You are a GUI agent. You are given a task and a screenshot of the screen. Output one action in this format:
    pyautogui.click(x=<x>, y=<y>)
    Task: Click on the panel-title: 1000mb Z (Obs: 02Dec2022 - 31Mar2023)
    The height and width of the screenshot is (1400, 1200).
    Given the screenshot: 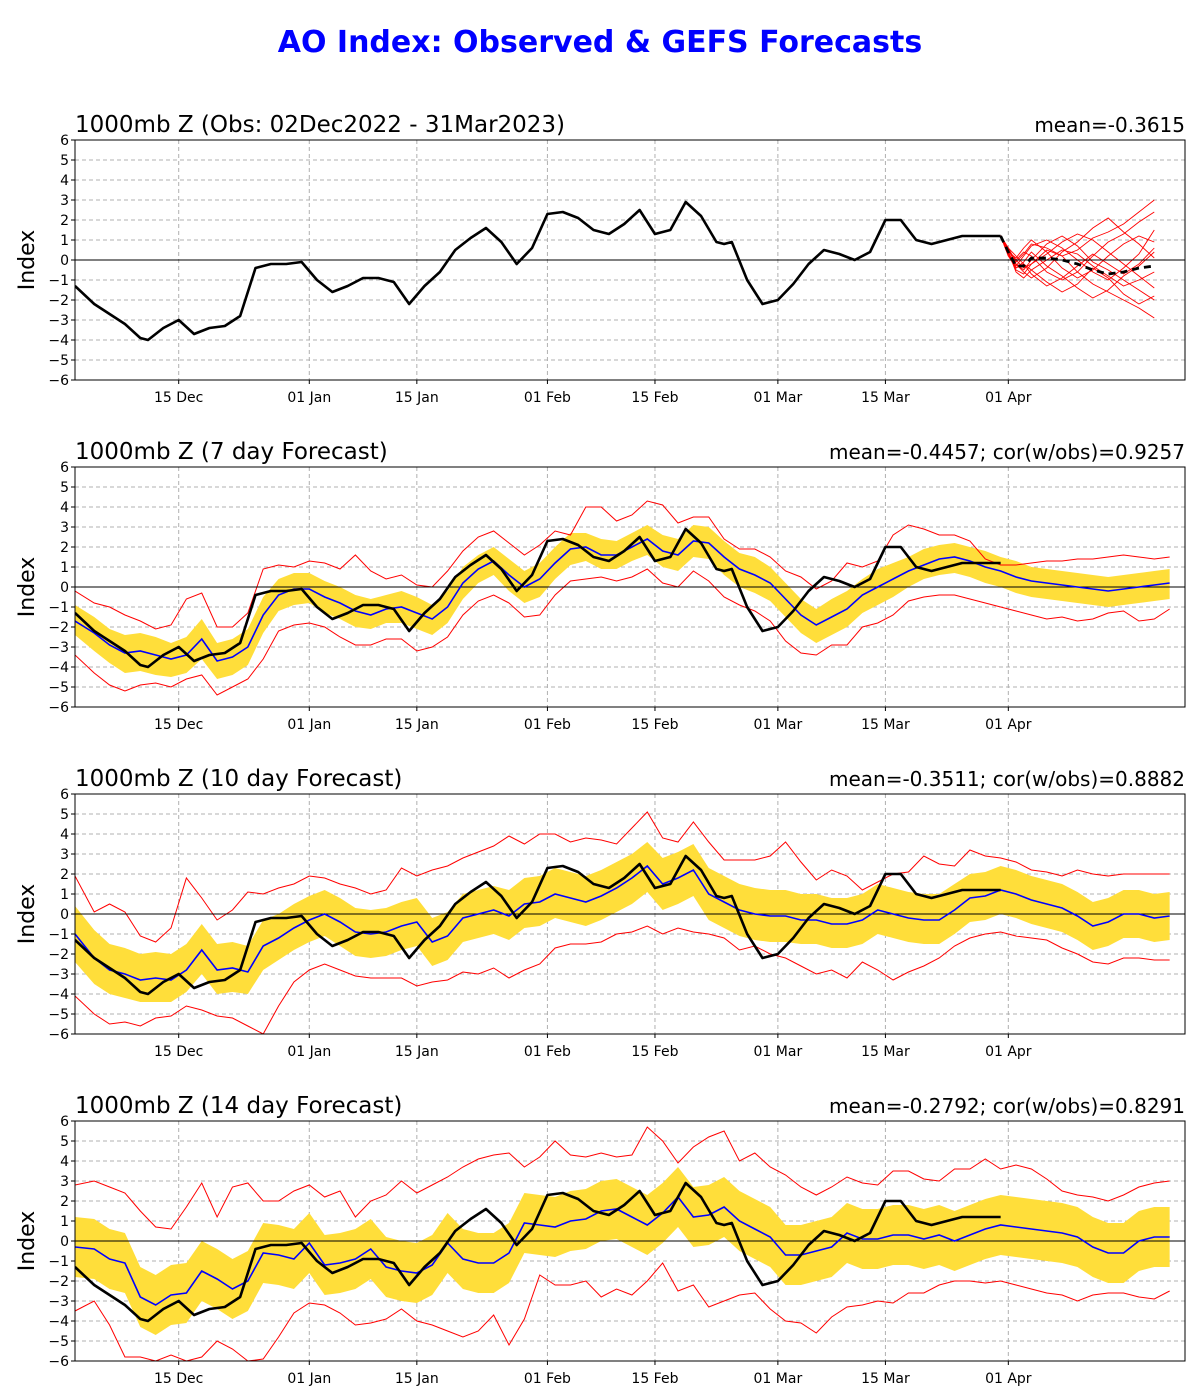 What is the action you would take?
    pyautogui.click(x=320, y=125)
    